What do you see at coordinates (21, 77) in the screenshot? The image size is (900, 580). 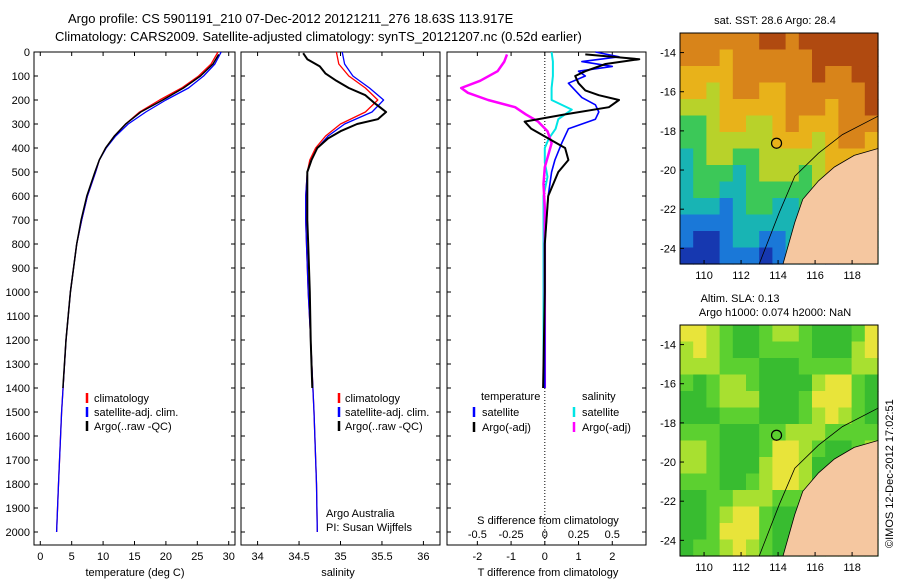 I see `depth-tick-label: 100` at bounding box center [21, 77].